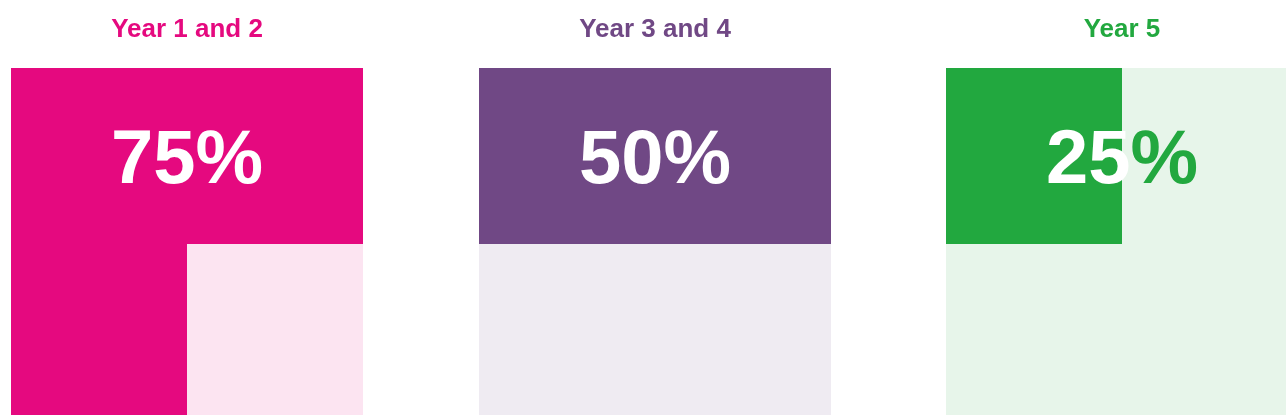 The image size is (1286, 415). What do you see at coordinates (655, 28) in the screenshot?
I see `text: Year 3 and 4` at bounding box center [655, 28].